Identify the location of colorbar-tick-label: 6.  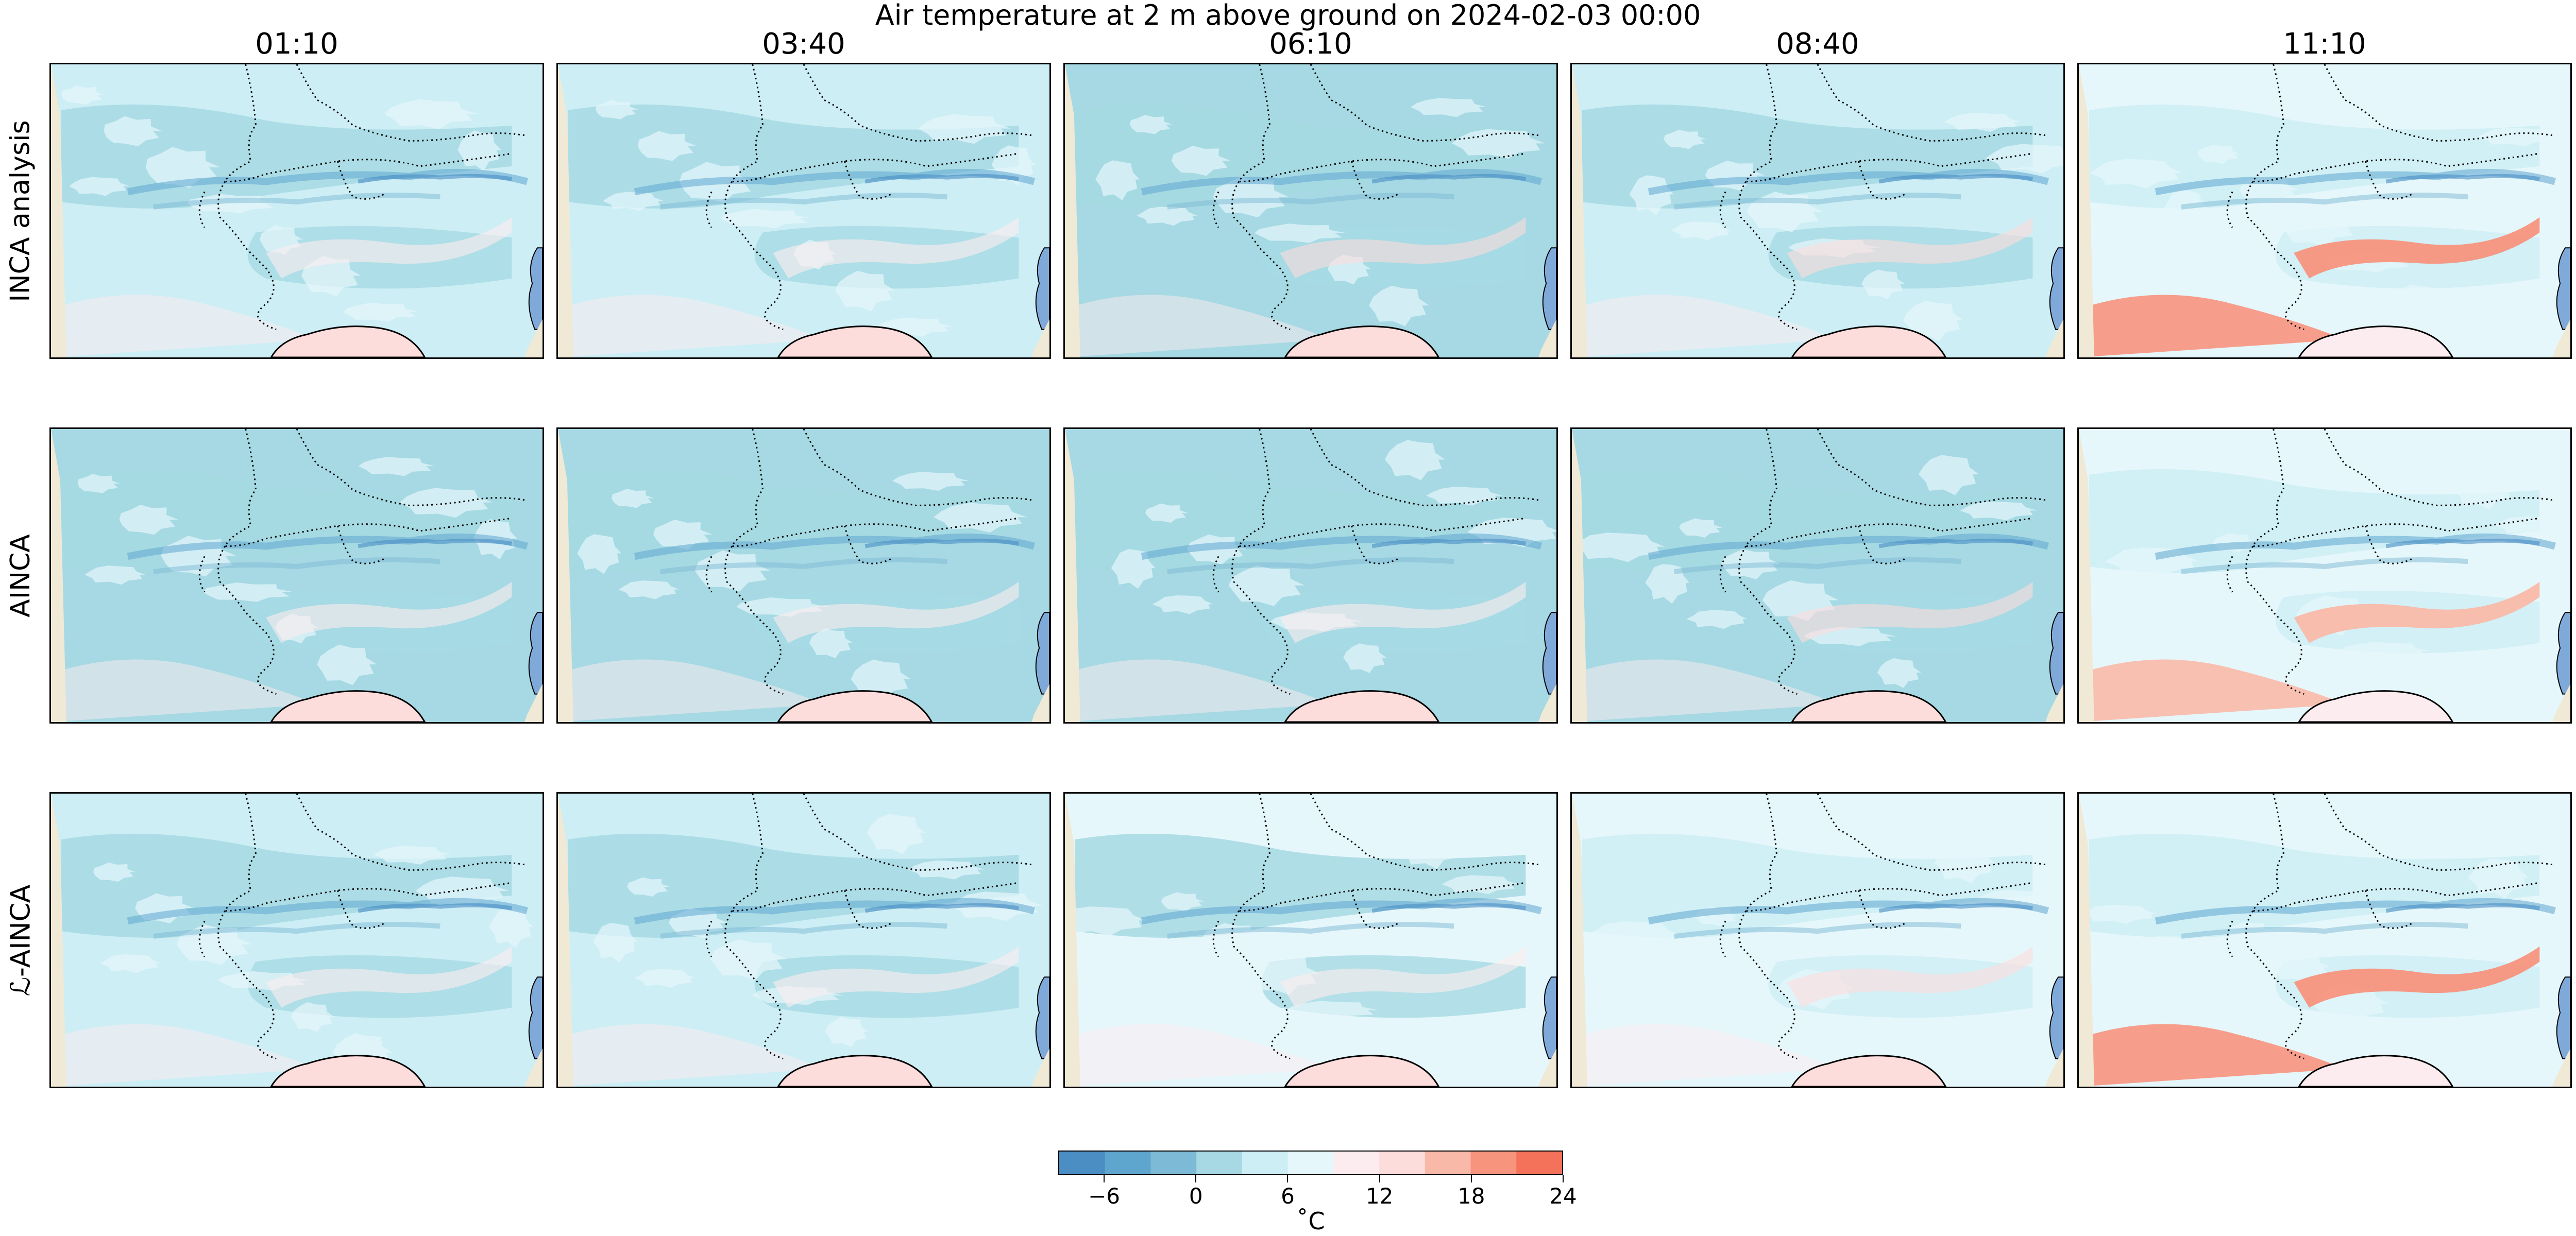
(1288, 1196).